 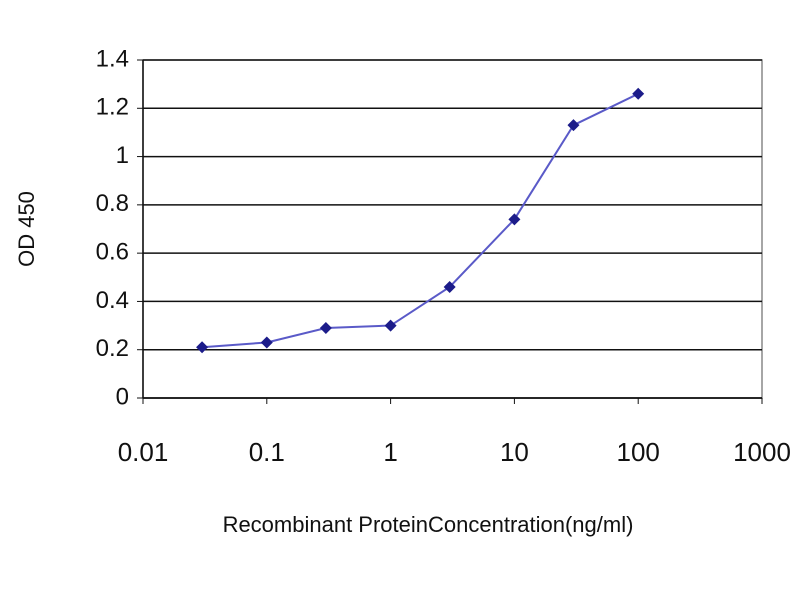 I want to click on x-tick-label: 0.1, so click(x=267, y=452).